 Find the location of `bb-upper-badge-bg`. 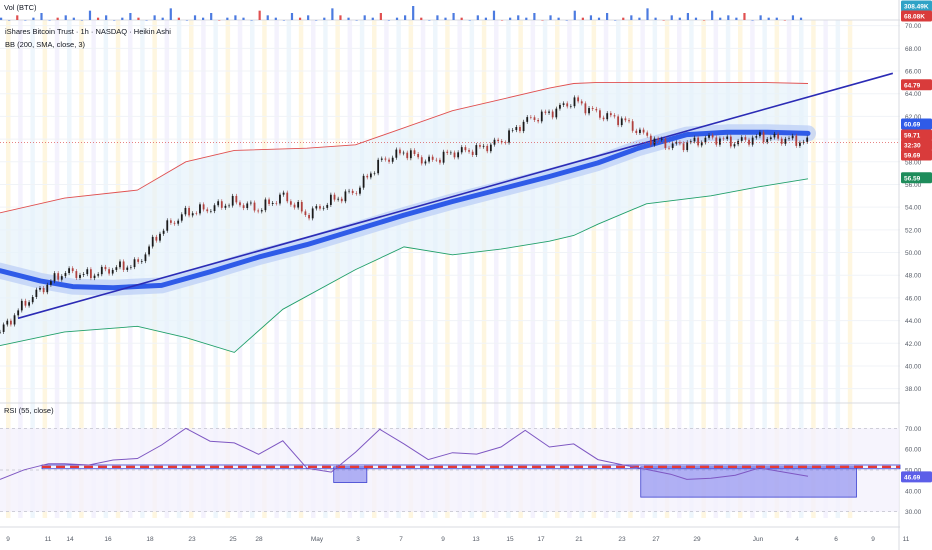

bb-upper-badge-bg is located at coordinates (916, 85).